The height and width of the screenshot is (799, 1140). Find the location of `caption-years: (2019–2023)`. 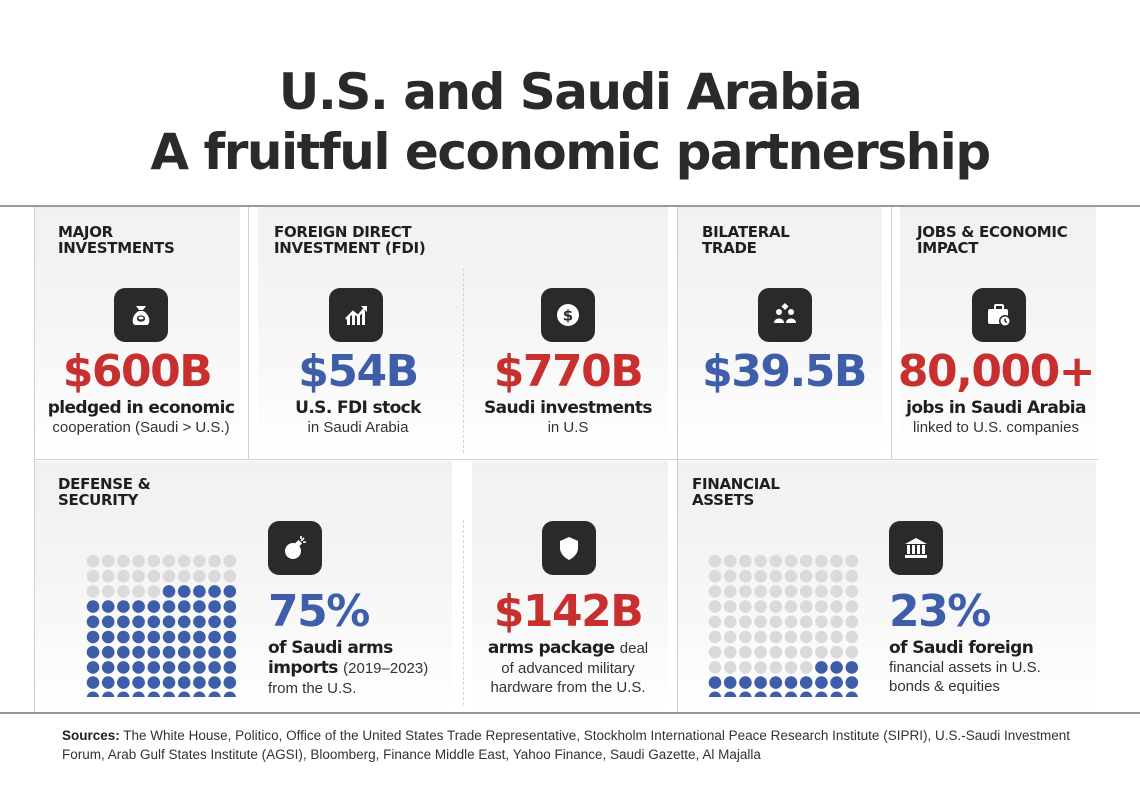

caption-years: (2019–2023) is located at coordinates (386, 668).